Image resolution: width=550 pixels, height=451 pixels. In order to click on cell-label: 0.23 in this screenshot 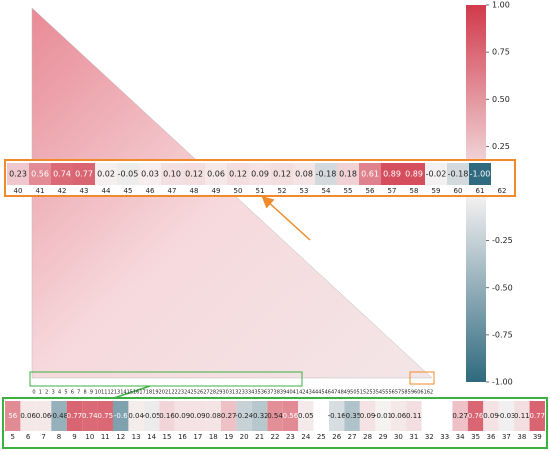, I will do `click(18, 174)`.